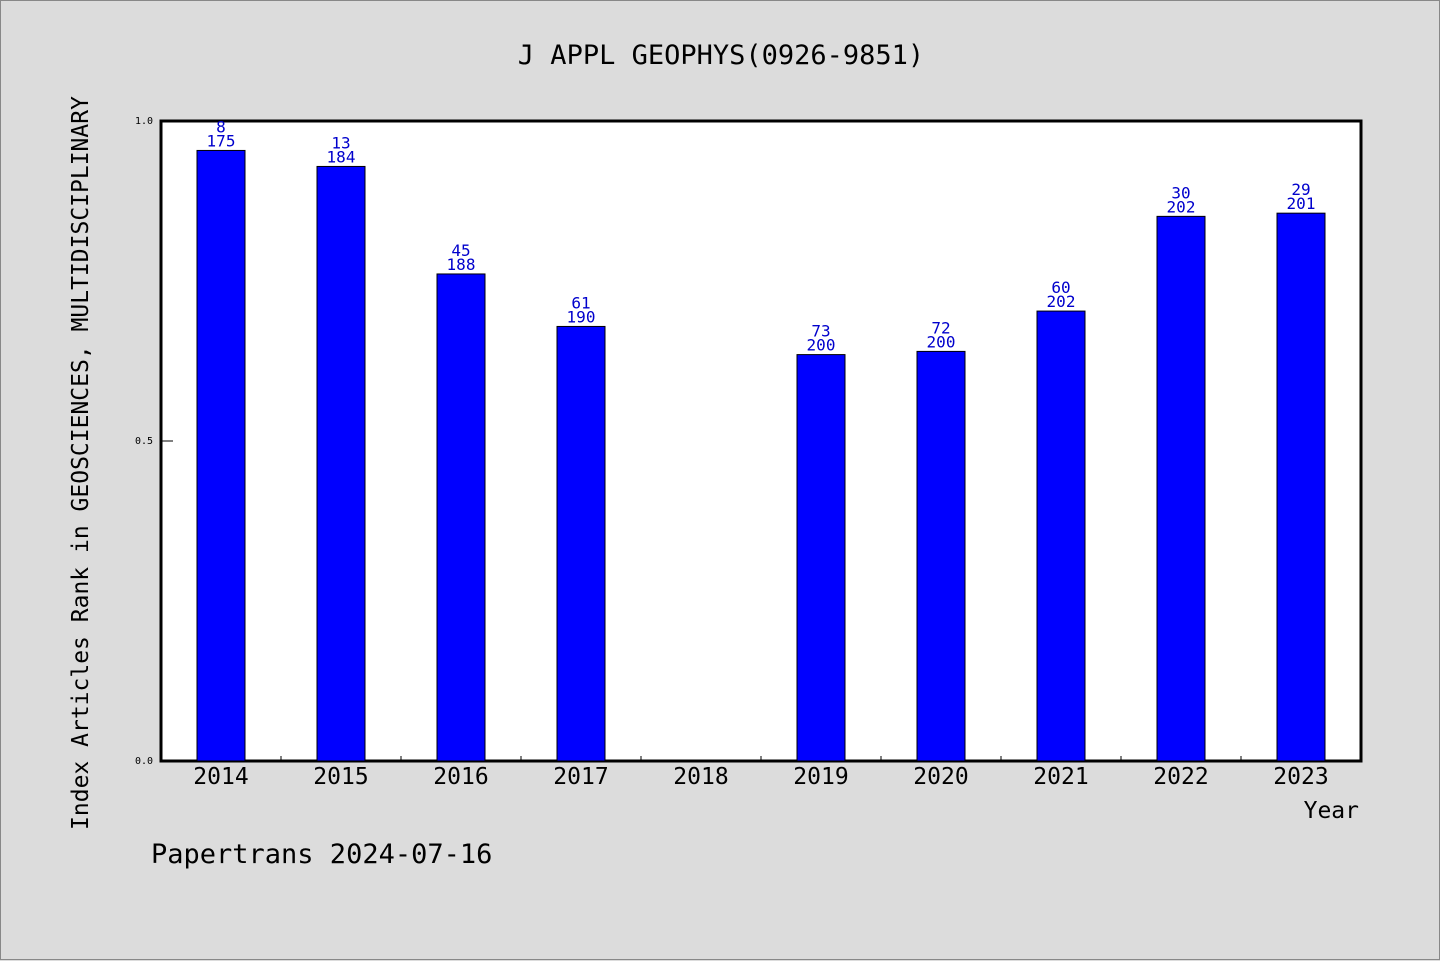  What do you see at coordinates (580, 302) in the screenshot?
I see `bar-rank-label: 61` at bounding box center [580, 302].